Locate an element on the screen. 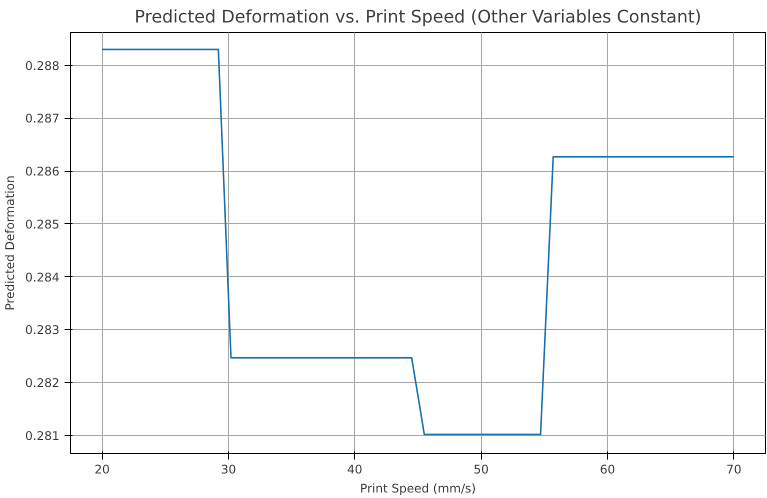  x-tick-label: 30 is located at coordinates (228, 469).